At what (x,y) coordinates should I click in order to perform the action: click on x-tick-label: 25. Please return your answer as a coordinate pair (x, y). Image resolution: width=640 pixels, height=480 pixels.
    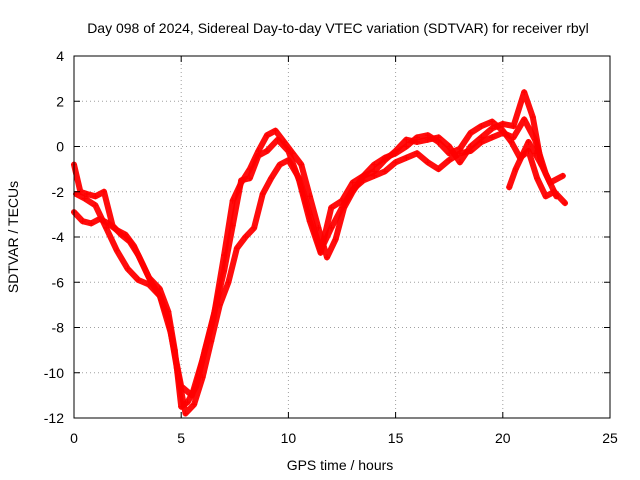
    Looking at the image, I should click on (610, 438).